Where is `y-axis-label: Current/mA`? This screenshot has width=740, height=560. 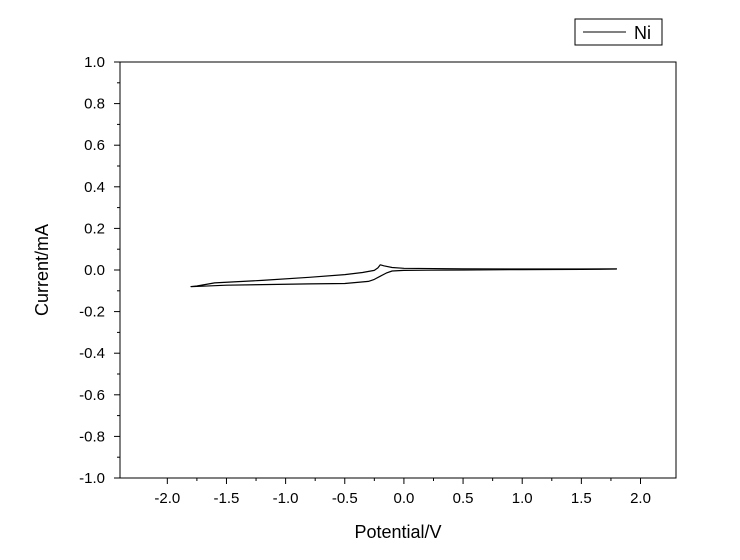 y-axis-label: Current/mA is located at coordinates (42, 270).